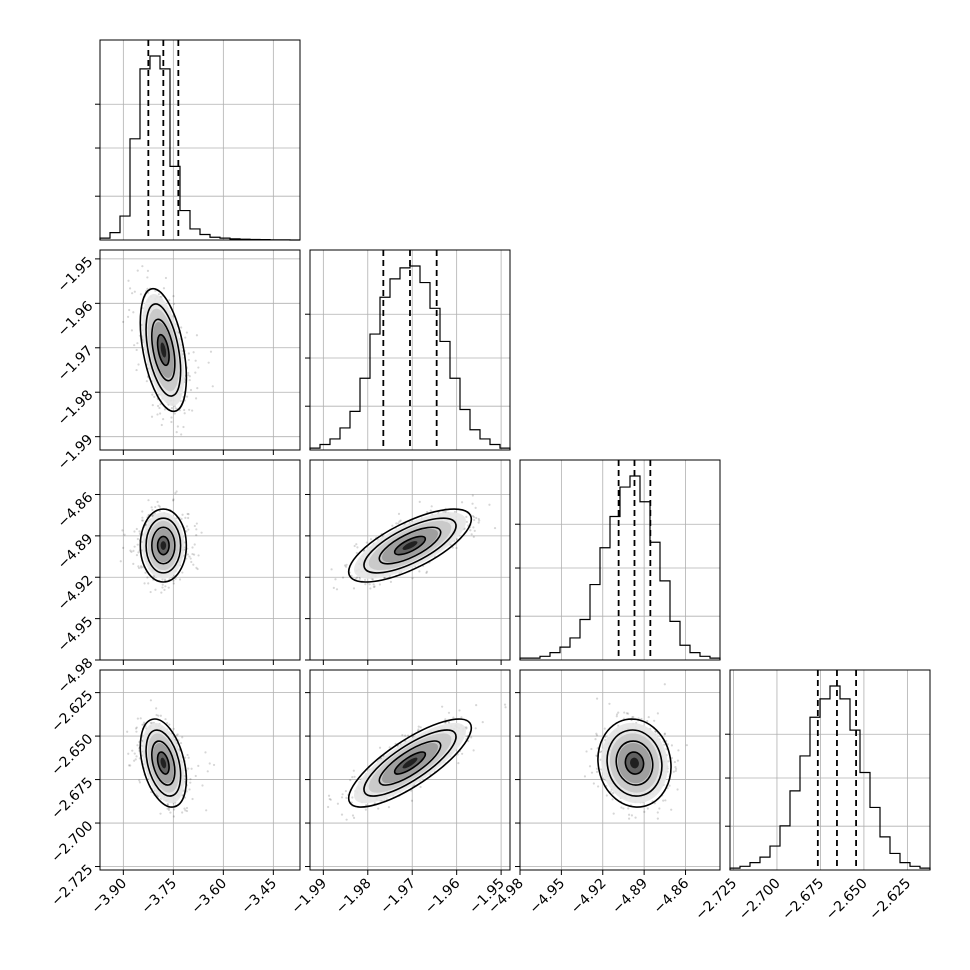 This screenshot has width=970, height=970. Describe the element at coordinates (410, 763) in the screenshot. I see `density-fill` at that location.